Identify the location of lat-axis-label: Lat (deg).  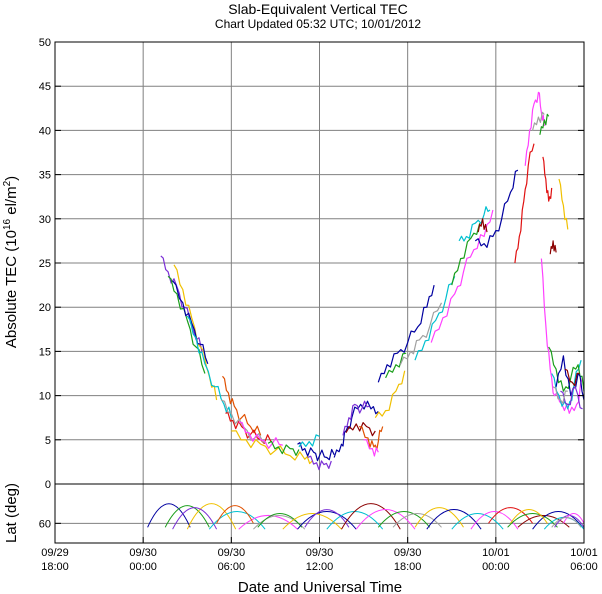
(11, 513).